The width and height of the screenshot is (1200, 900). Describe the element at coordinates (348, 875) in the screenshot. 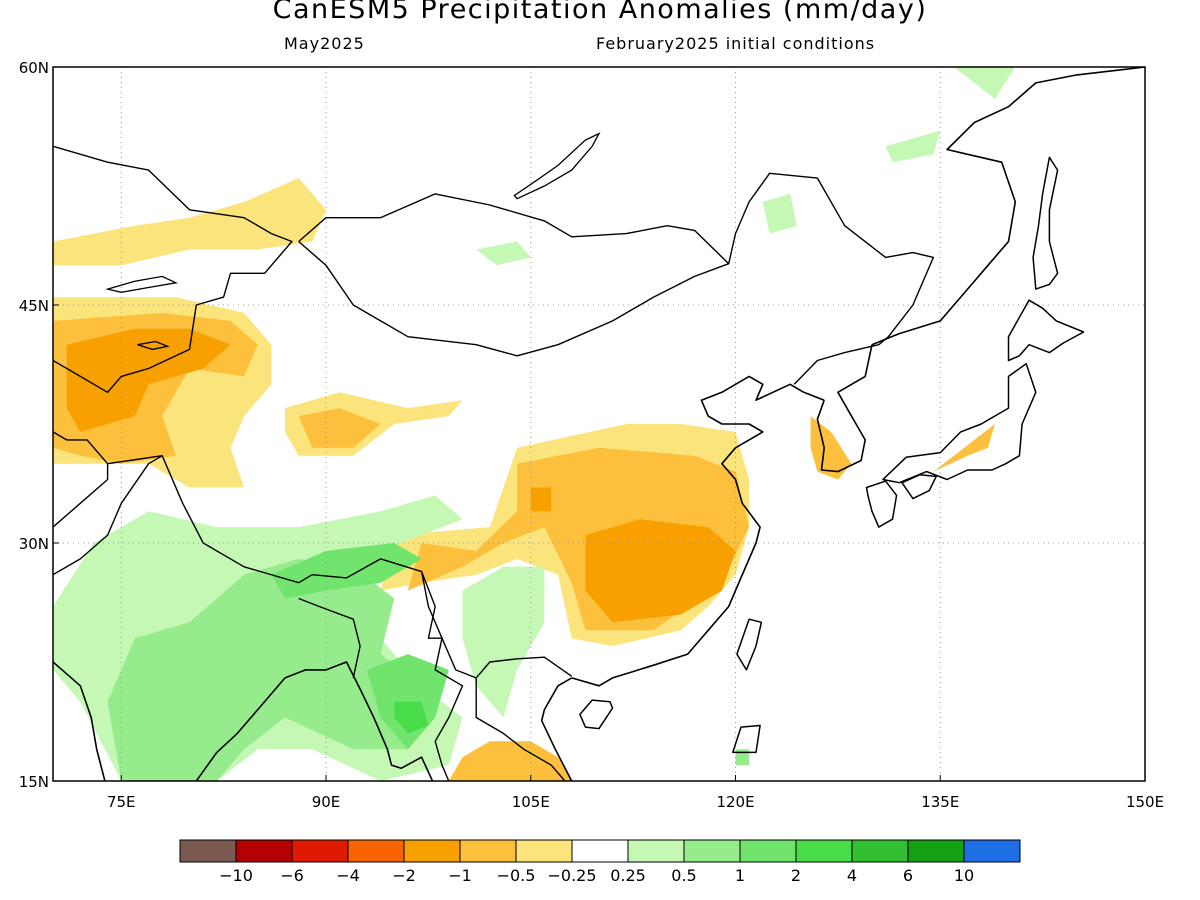

I see `colorbar-label: −4` at that location.